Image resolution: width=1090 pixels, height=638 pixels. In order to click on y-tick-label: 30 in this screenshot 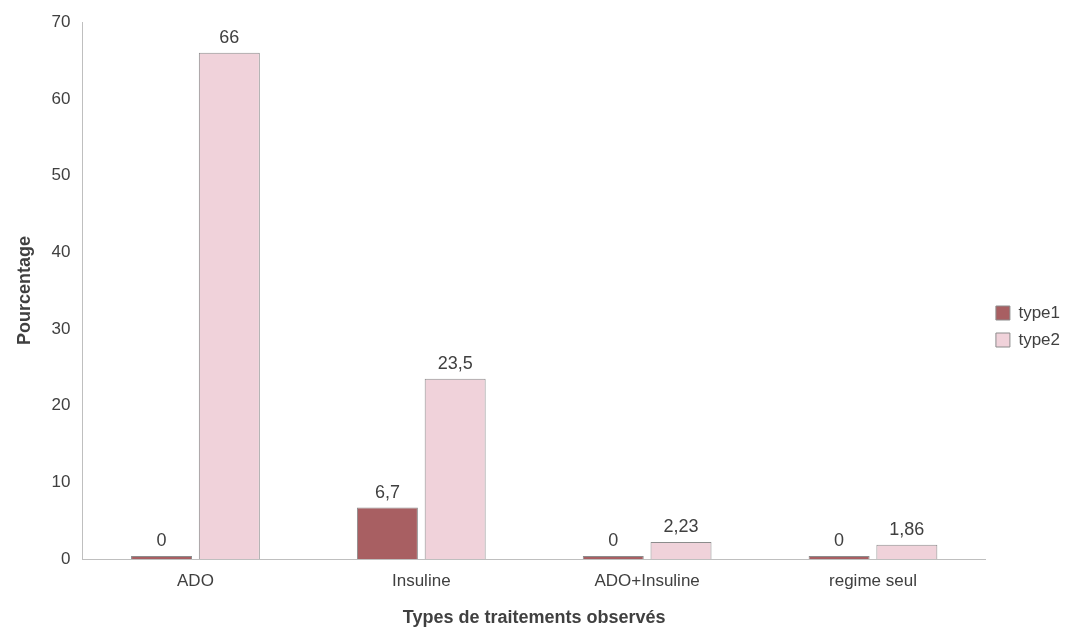, I will do `click(61, 328)`.